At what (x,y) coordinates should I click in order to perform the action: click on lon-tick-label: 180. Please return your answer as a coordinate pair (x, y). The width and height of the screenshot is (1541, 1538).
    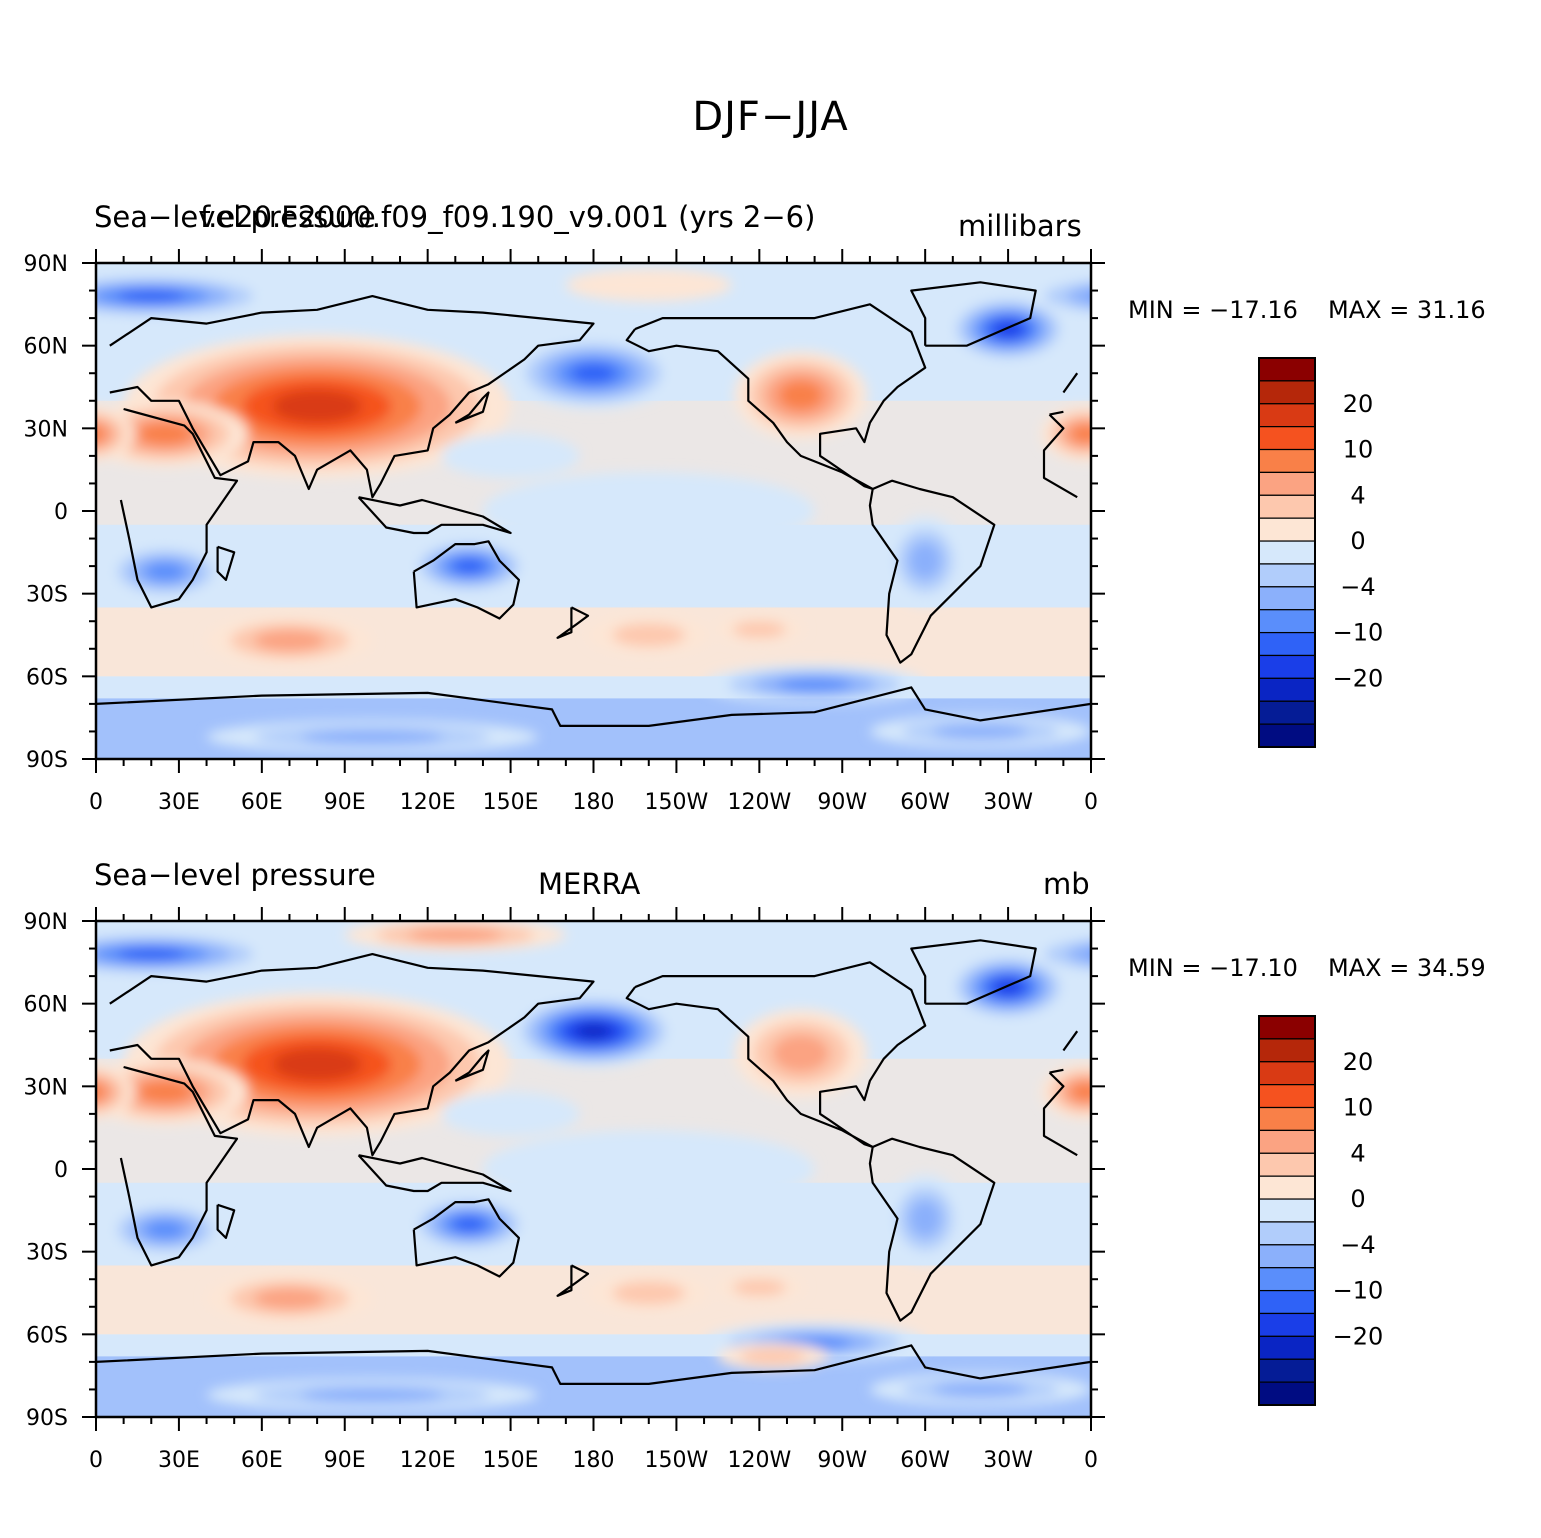
    Looking at the image, I should click on (594, 802).